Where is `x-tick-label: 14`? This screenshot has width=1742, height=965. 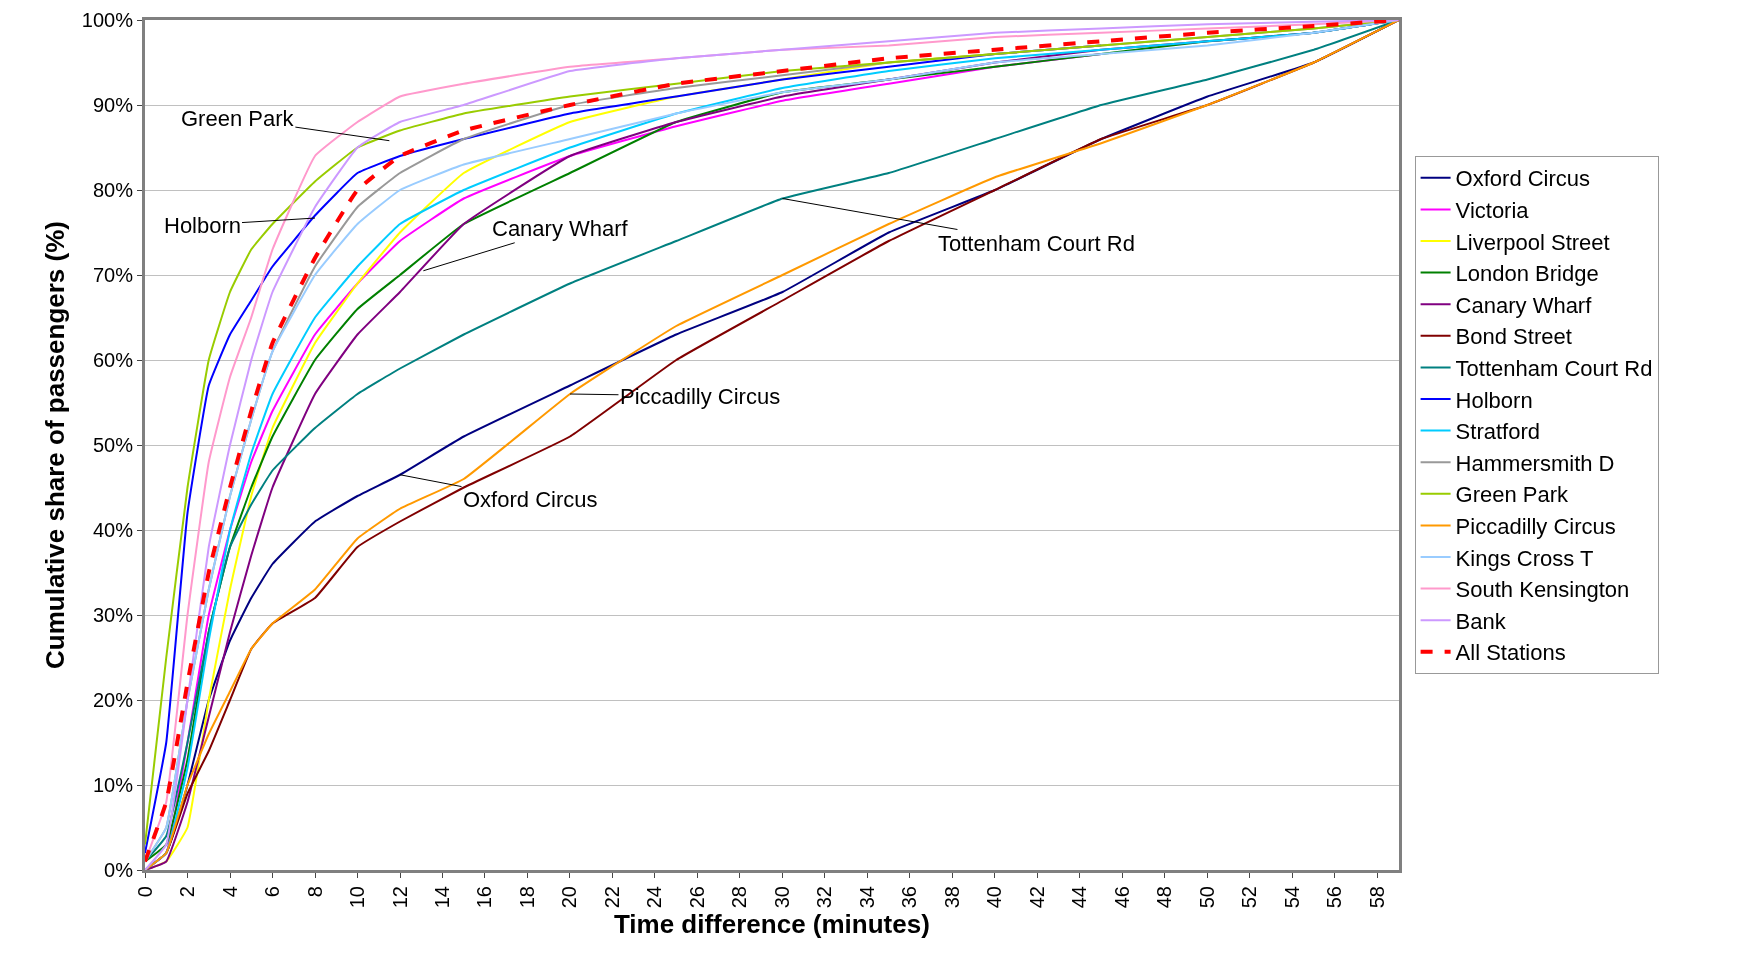
x-tick-label: 14 is located at coordinates (442, 897).